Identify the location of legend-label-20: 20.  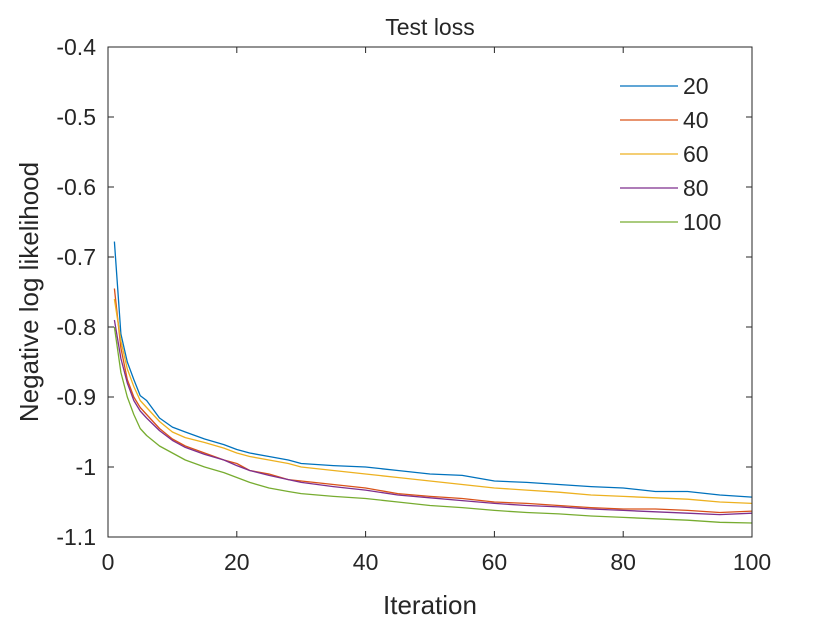
(696, 86).